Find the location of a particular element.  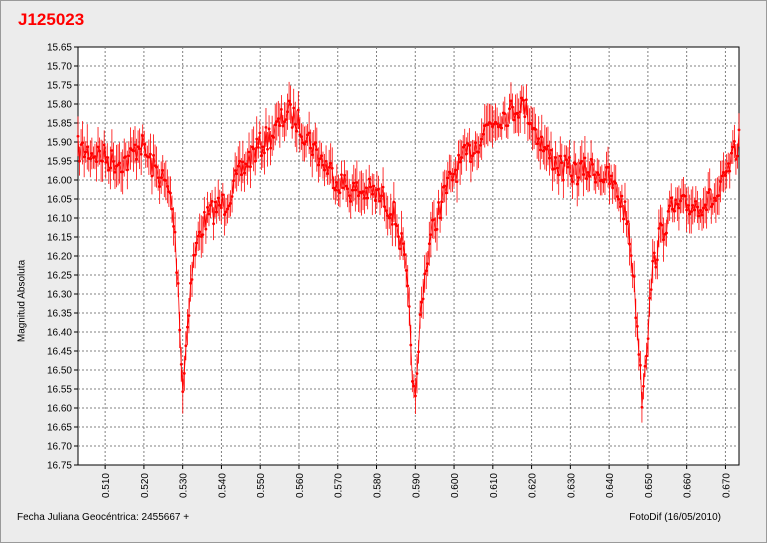

y-tick-label: 16.60 is located at coordinates (59, 409).